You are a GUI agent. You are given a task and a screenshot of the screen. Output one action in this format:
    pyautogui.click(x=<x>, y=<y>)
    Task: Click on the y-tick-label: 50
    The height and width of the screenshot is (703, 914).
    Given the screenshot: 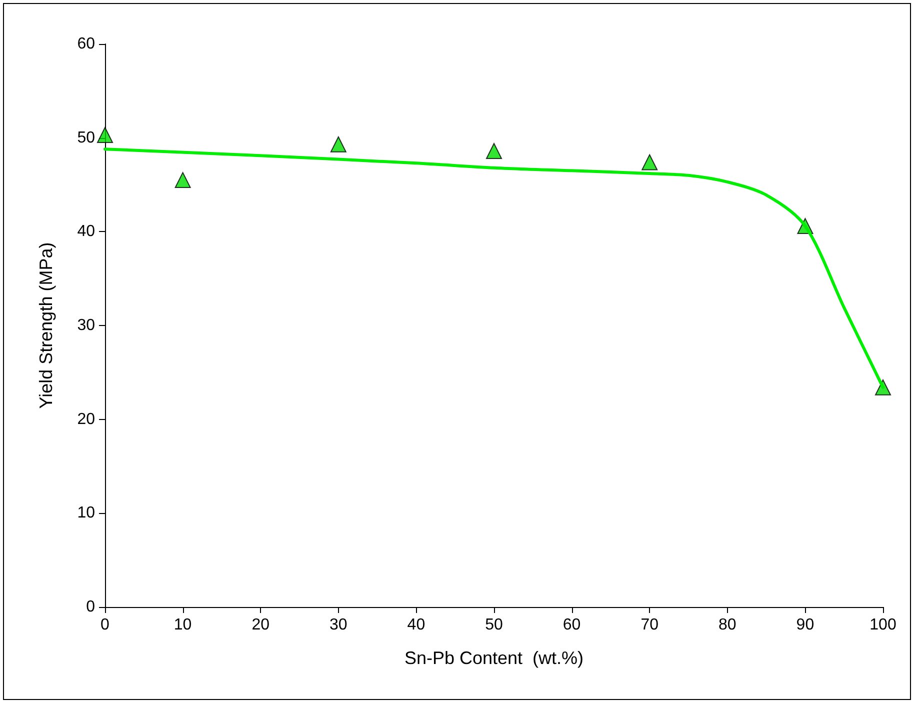 What is the action you would take?
    pyautogui.click(x=86, y=137)
    